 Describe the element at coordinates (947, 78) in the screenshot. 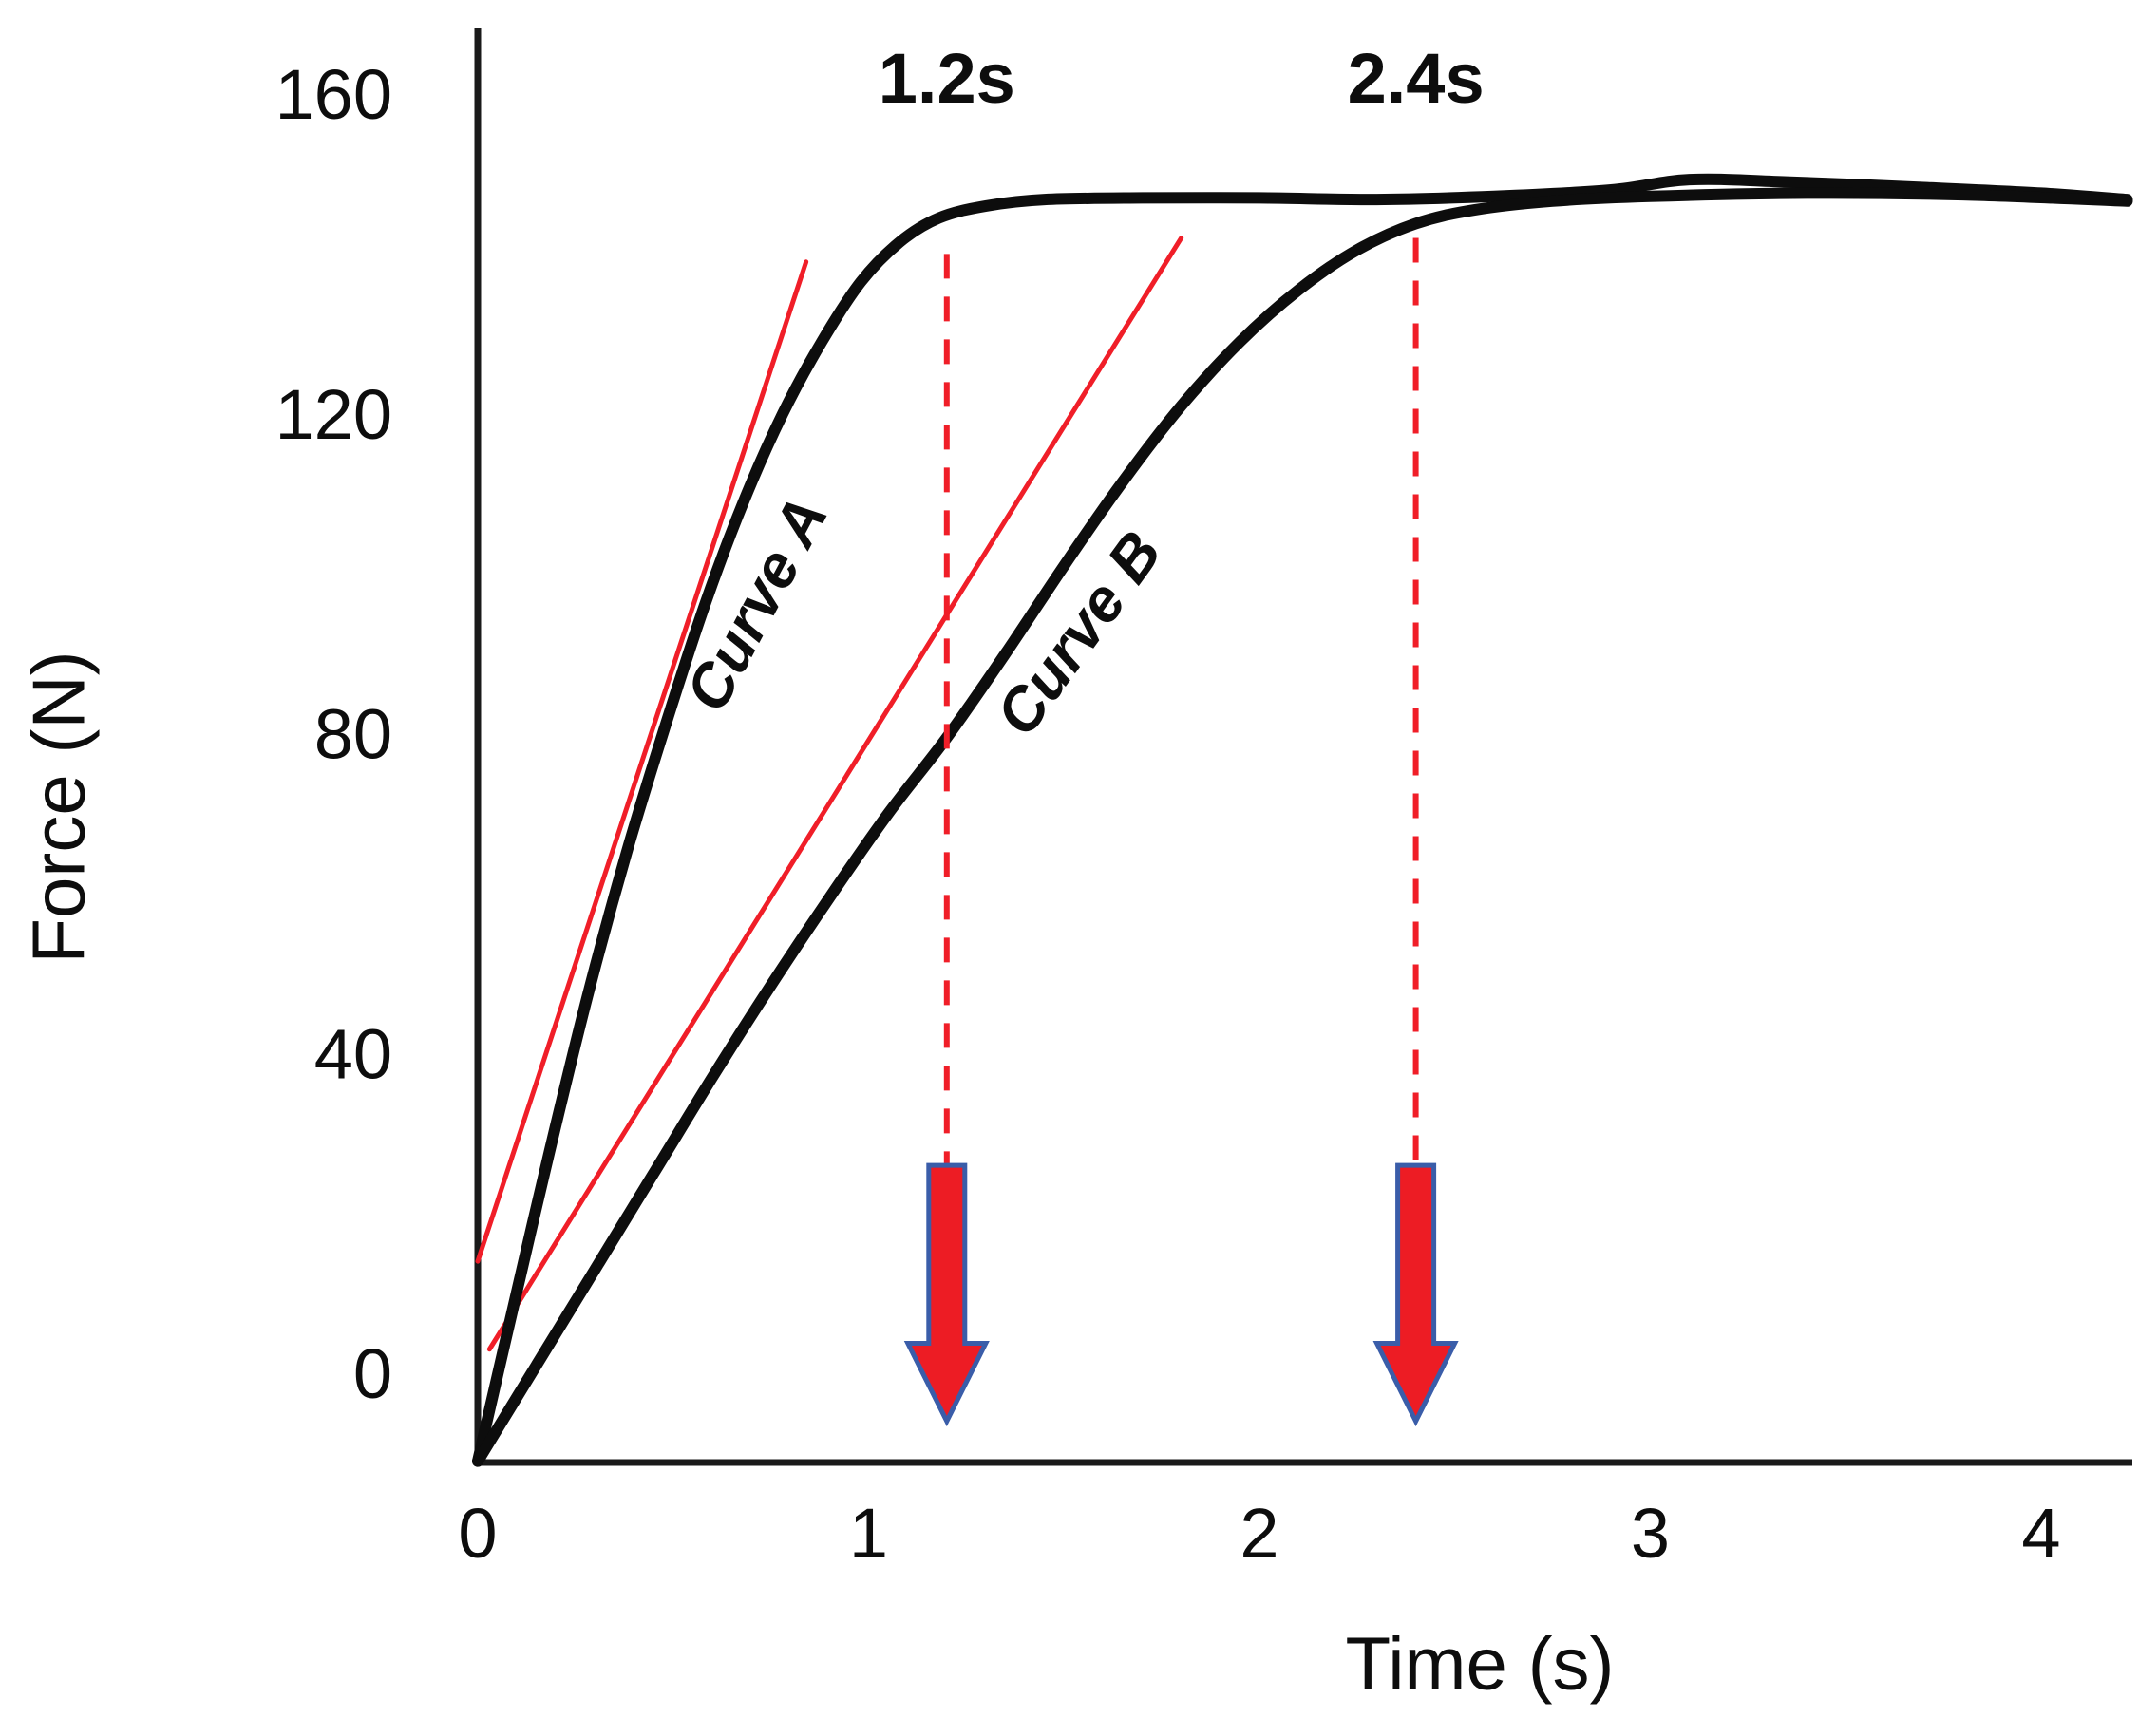

I see `time-annotation-1-2s: 1.2s` at that location.